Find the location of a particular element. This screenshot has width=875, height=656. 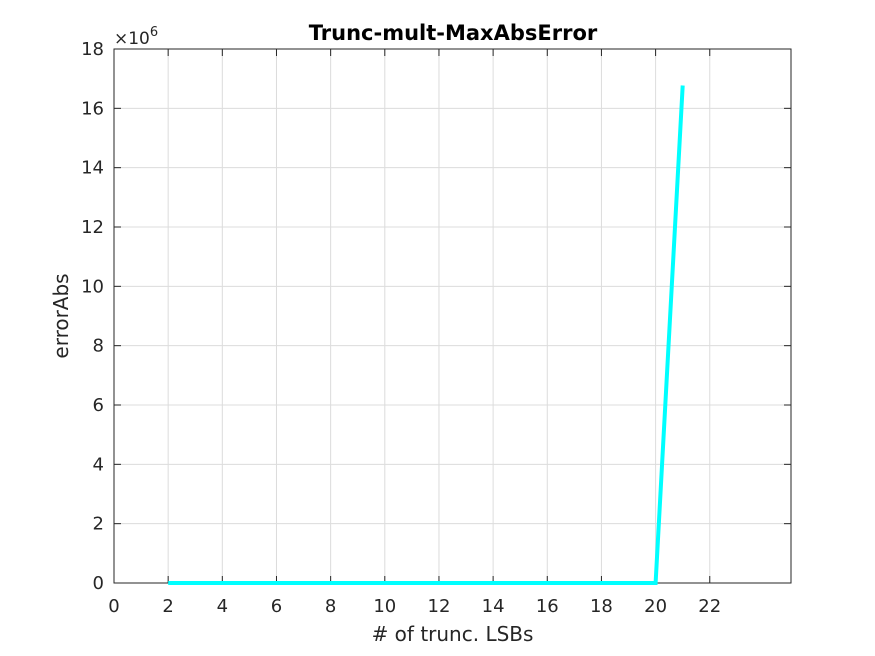

y-tick-label: 16 is located at coordinates (92, 108).